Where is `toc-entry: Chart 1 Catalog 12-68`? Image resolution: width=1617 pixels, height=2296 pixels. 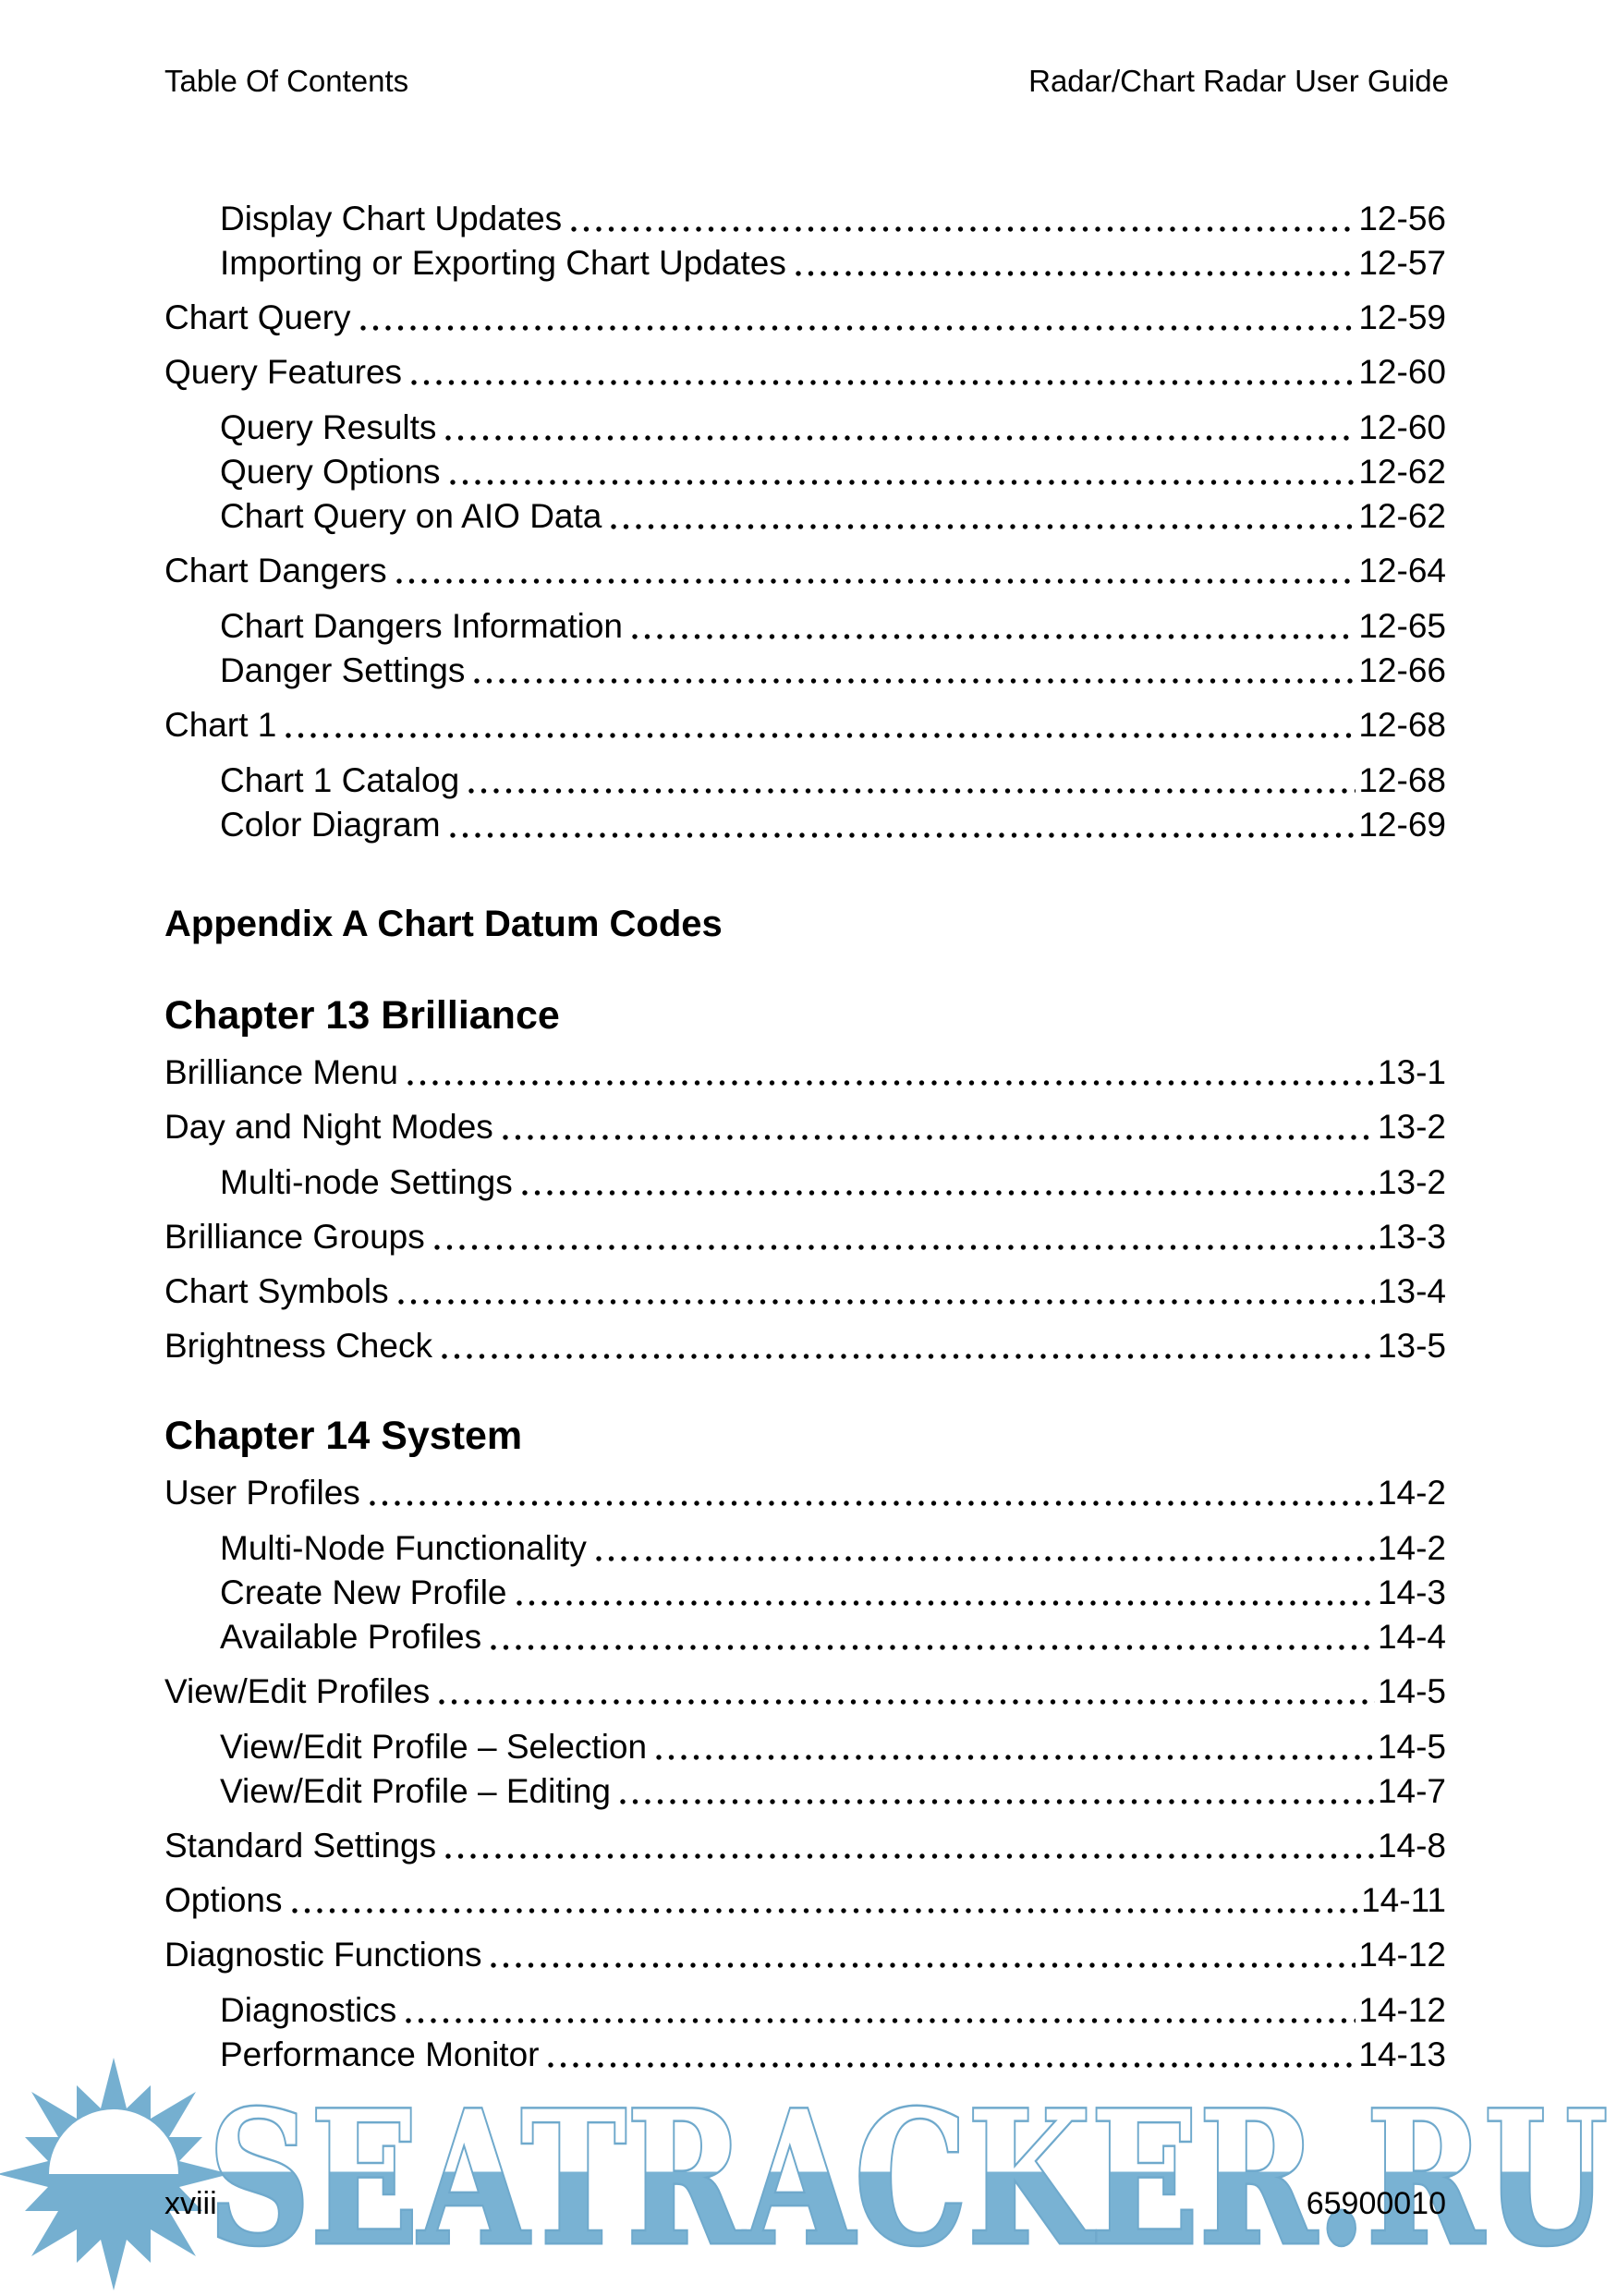 toc-entry: Chart 1 Catalog 12-68 is located at coordinates (805, 780).